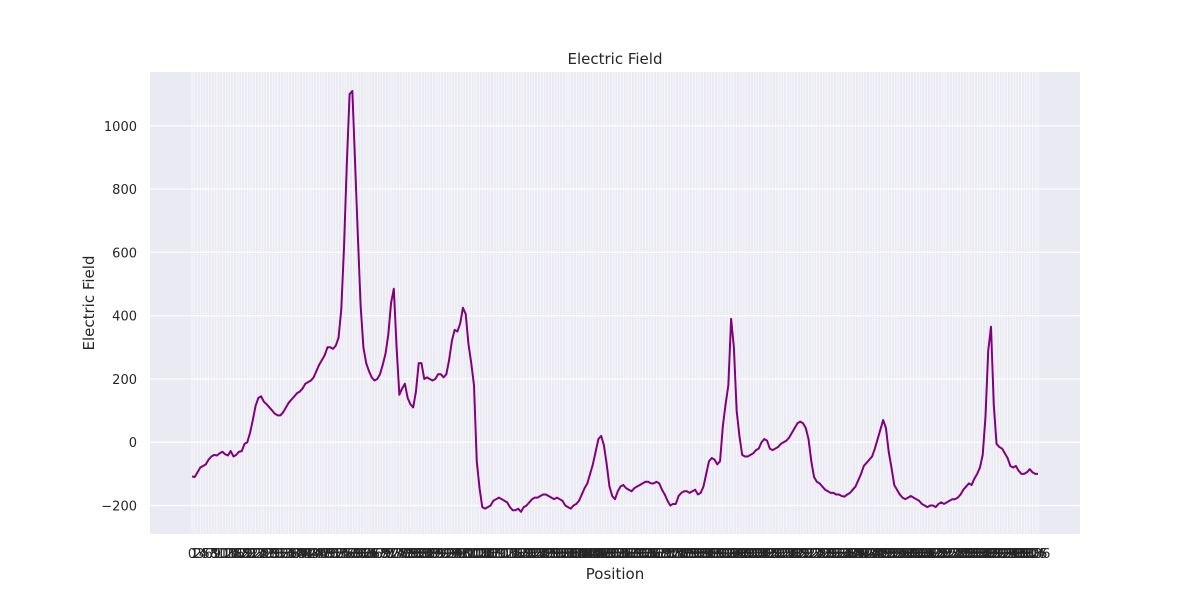 The height and width of the screenshot is (600, 1200). I want to click on x-tick-label: 273, so click(946, 554).